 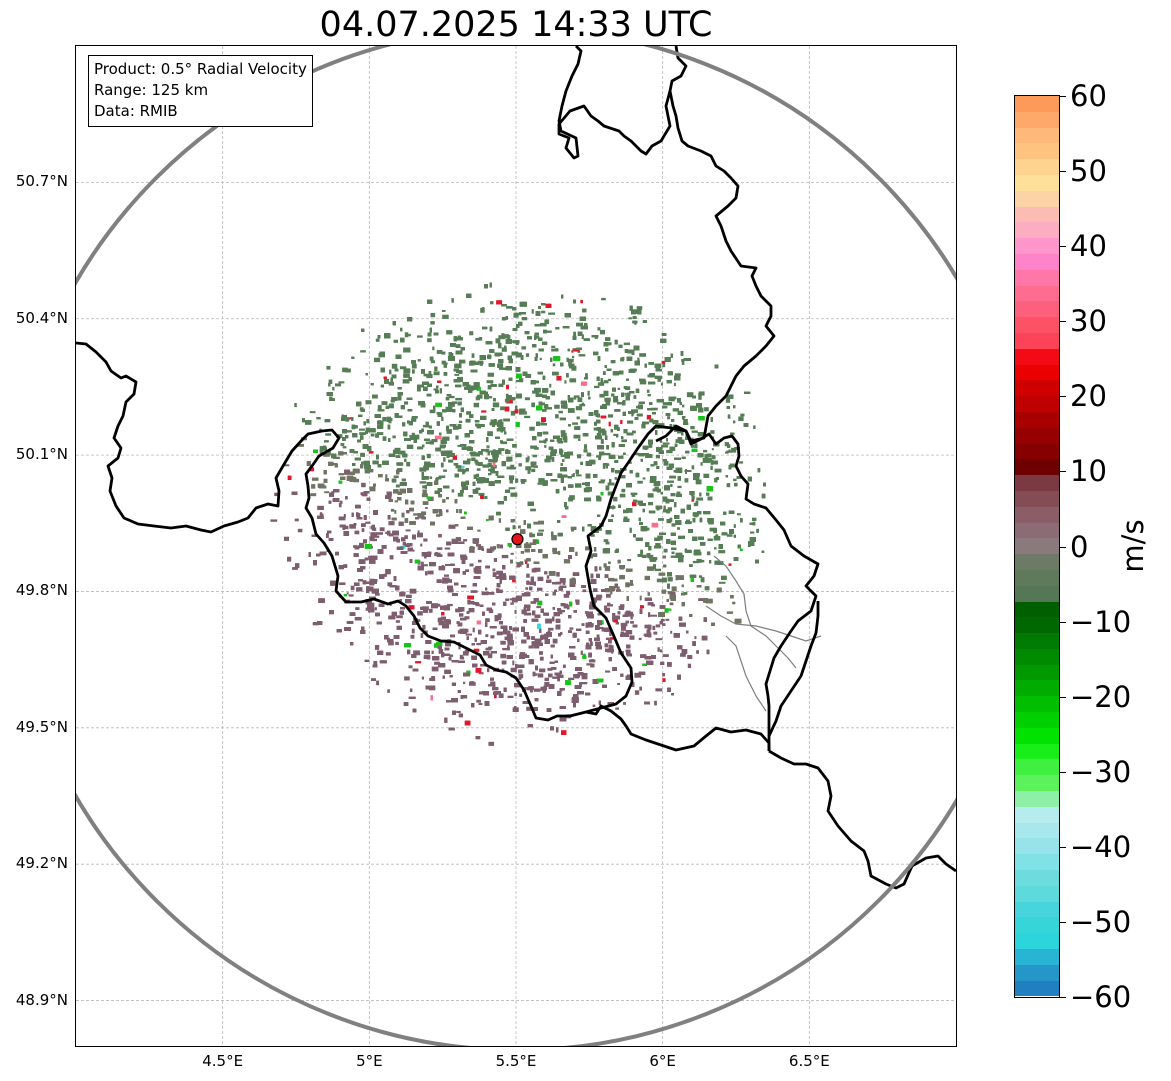 What do you see at coordinates (516, 25) in the screenshot?
I see `map-title: 04.07.2025 14:33 UTC` at bounding box center [516, 25].